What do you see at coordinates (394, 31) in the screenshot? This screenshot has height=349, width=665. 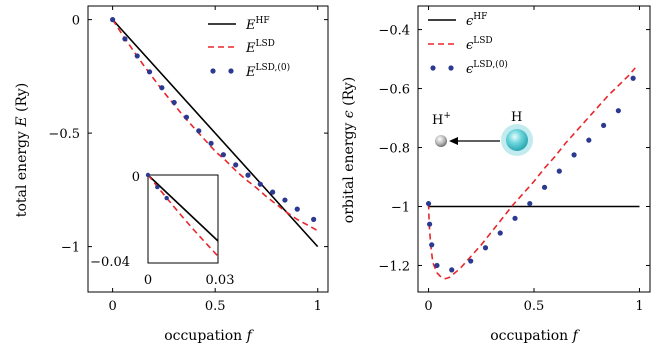 I see `y-tick-label: −0.4` at bounding box center [394, 31].